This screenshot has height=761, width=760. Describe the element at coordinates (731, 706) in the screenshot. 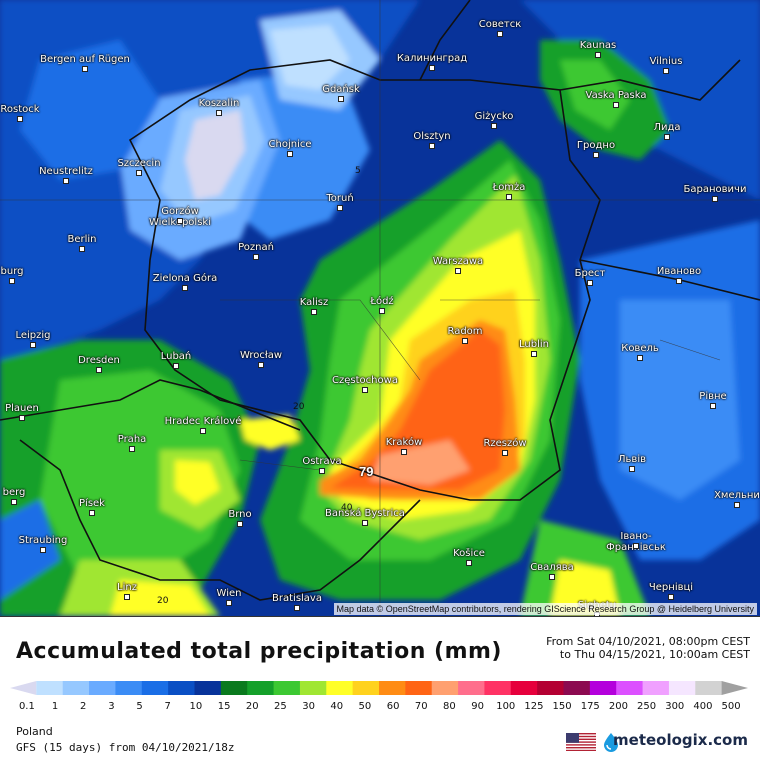

I see `legend-tick-label: 500` at that location.